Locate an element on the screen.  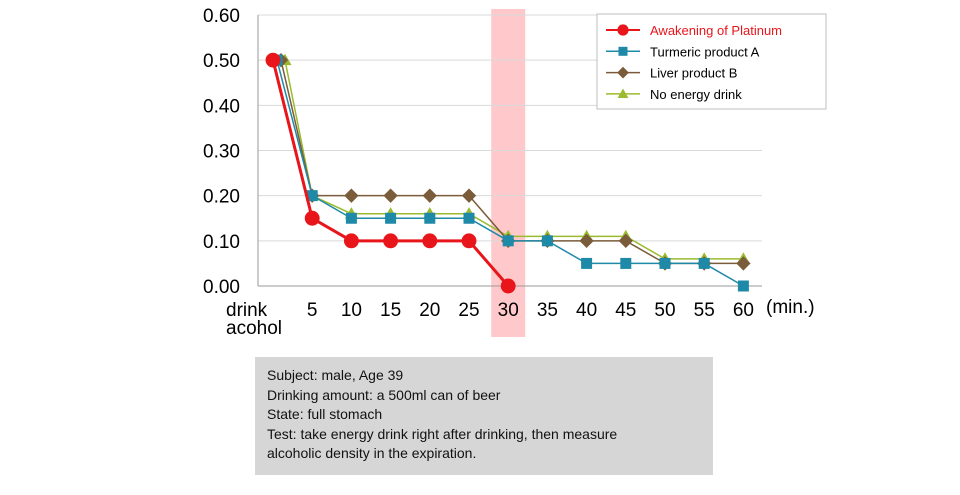
legend-item: No energy drink is located at coordinates (674, 94).